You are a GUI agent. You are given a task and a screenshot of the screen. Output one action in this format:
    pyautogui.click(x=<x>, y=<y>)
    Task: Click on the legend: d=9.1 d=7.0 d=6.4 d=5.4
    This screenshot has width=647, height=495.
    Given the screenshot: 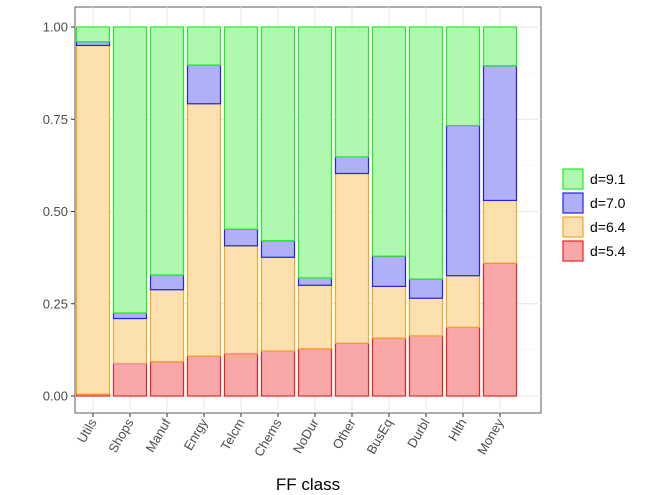 What is the action you would take?
    pyautogui.click(x=594, y=215)
    